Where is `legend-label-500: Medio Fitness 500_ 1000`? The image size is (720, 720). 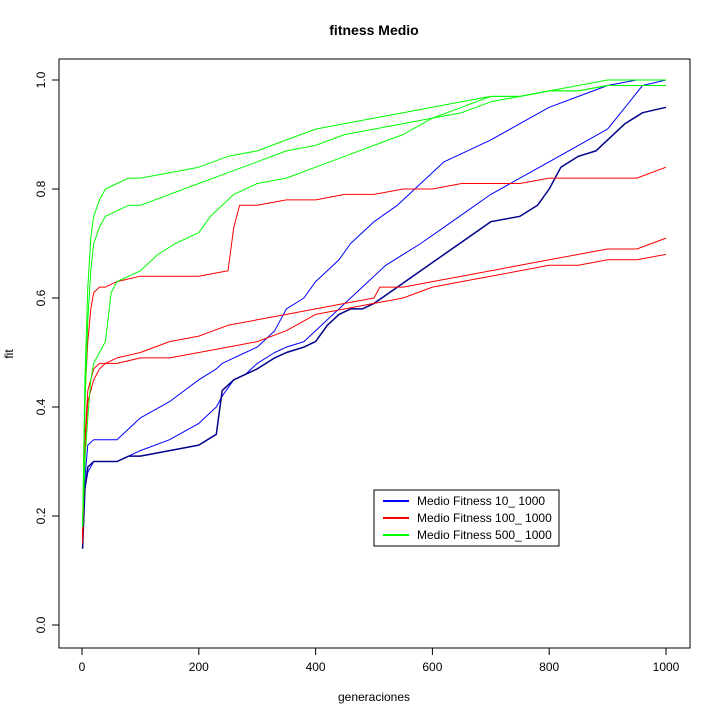 legend-label-500: Medio Fitness 500_ 1000 is located at coordinates (484, 535).